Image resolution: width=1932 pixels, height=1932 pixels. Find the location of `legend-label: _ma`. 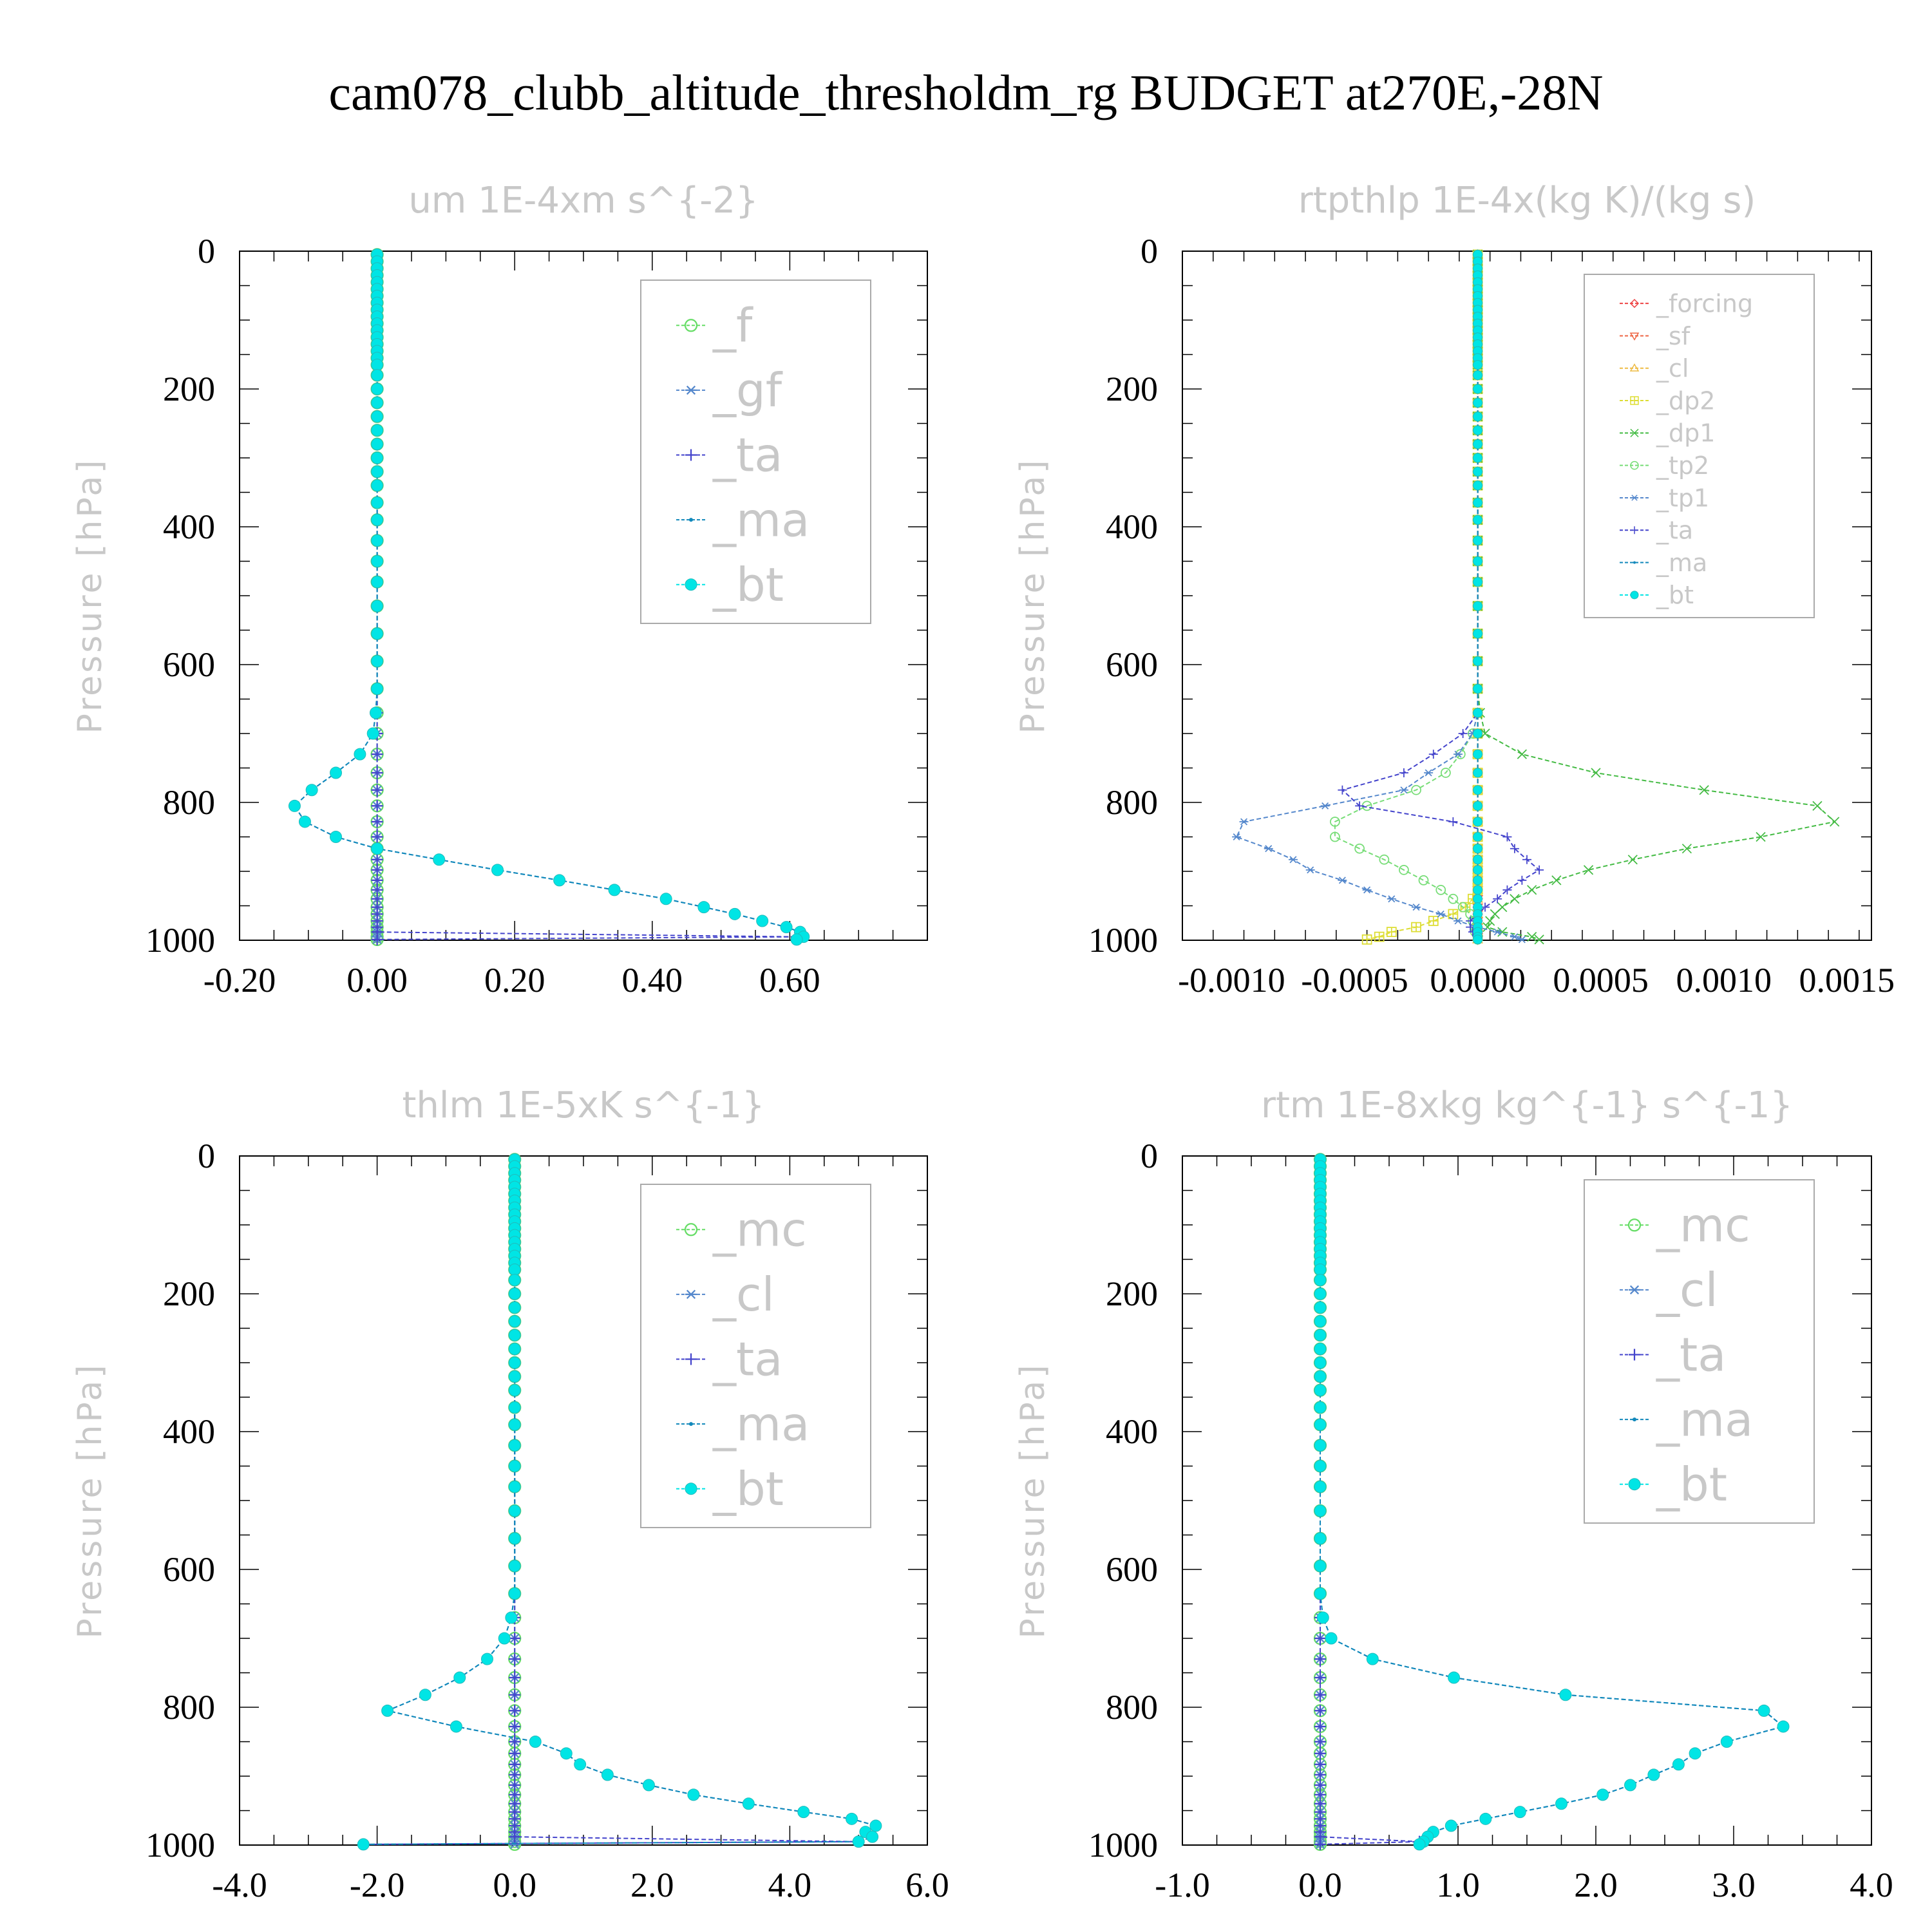

legend-label: _ma is located at coordinates (1704, 1419).